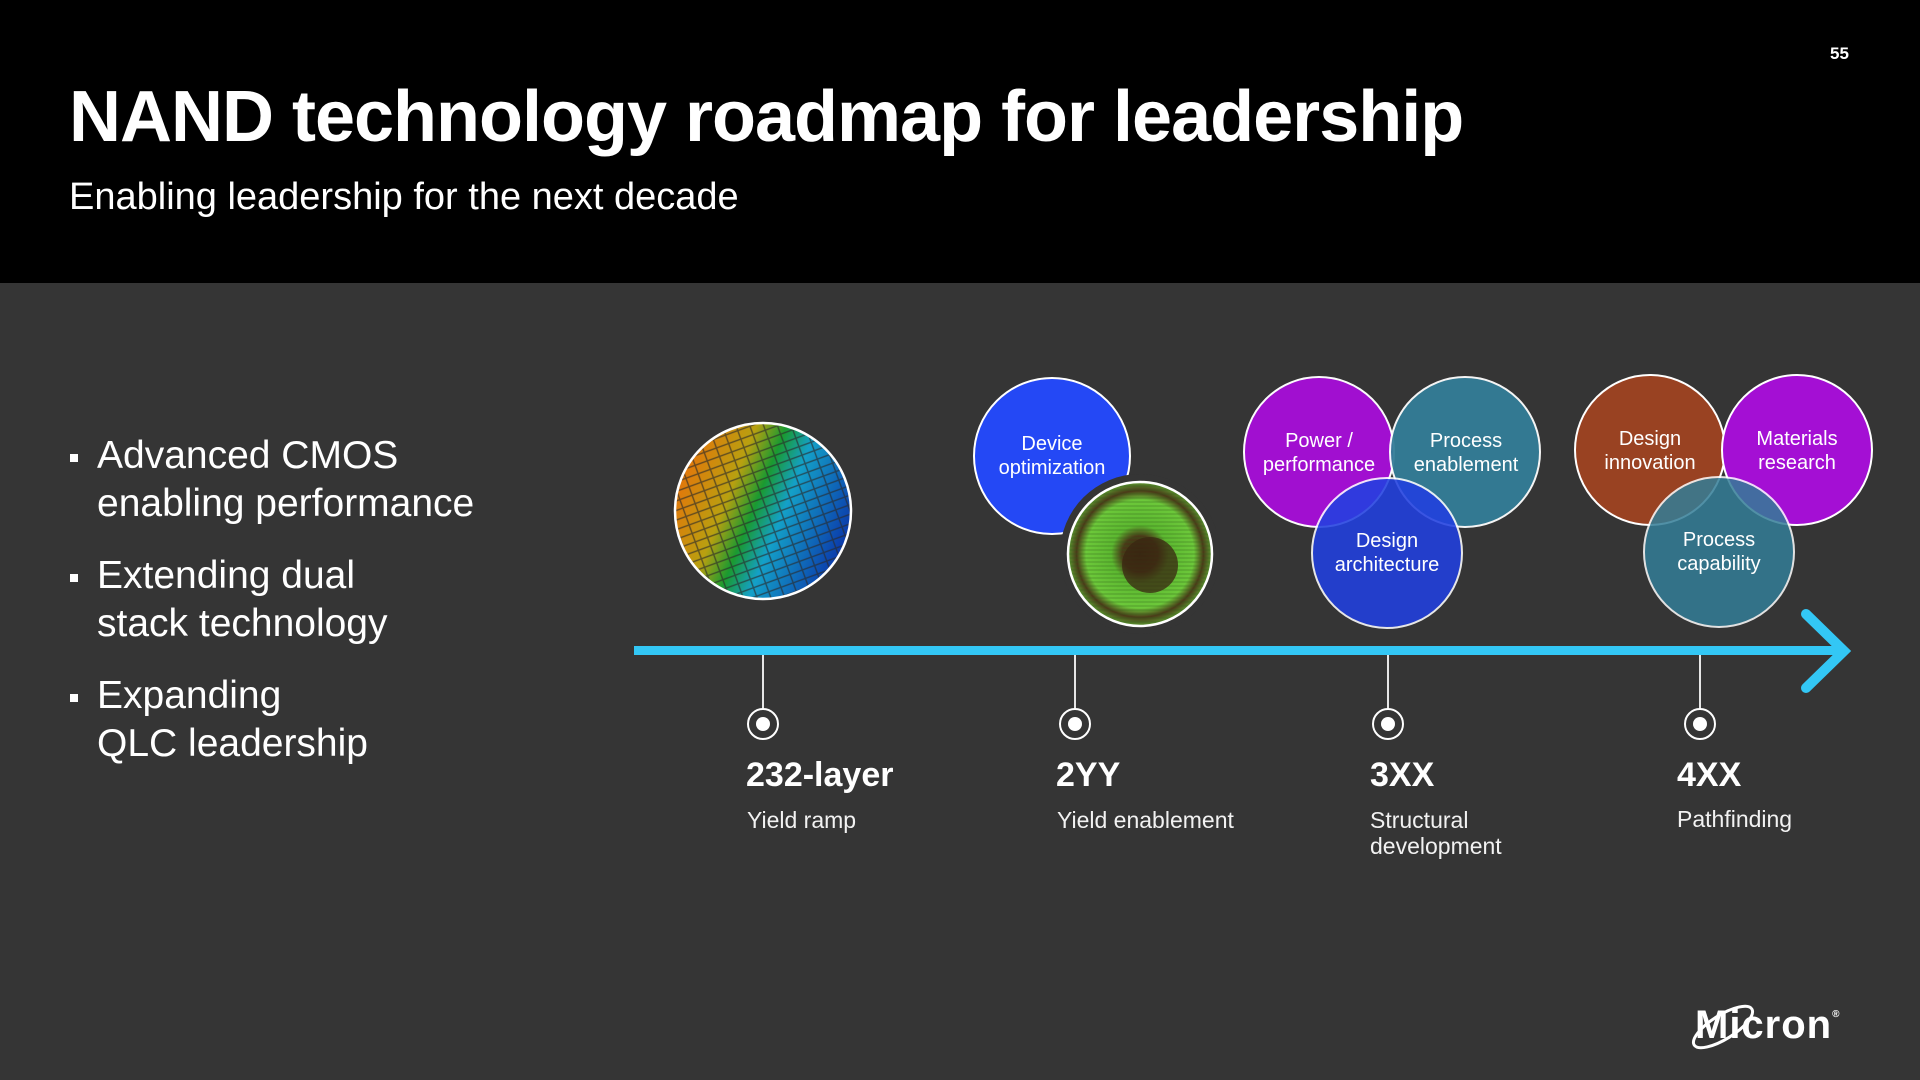 The height and width of the screenshot is (1080, 1920). What do you see at coordinates (1319, 453) in the screenshot?
I see `power-performance-label: Power / performance` at bounding box center [1319, 453].